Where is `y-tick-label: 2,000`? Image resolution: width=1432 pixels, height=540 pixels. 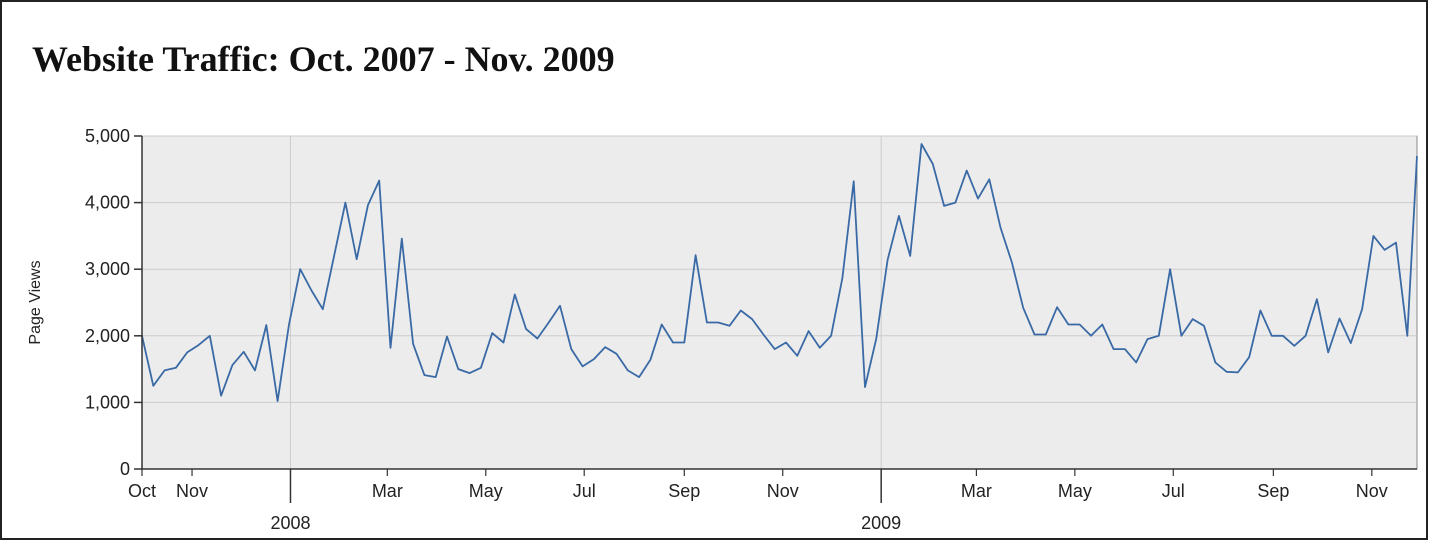 y-tick-label: 2,000 is located at coordinates (107, 336).